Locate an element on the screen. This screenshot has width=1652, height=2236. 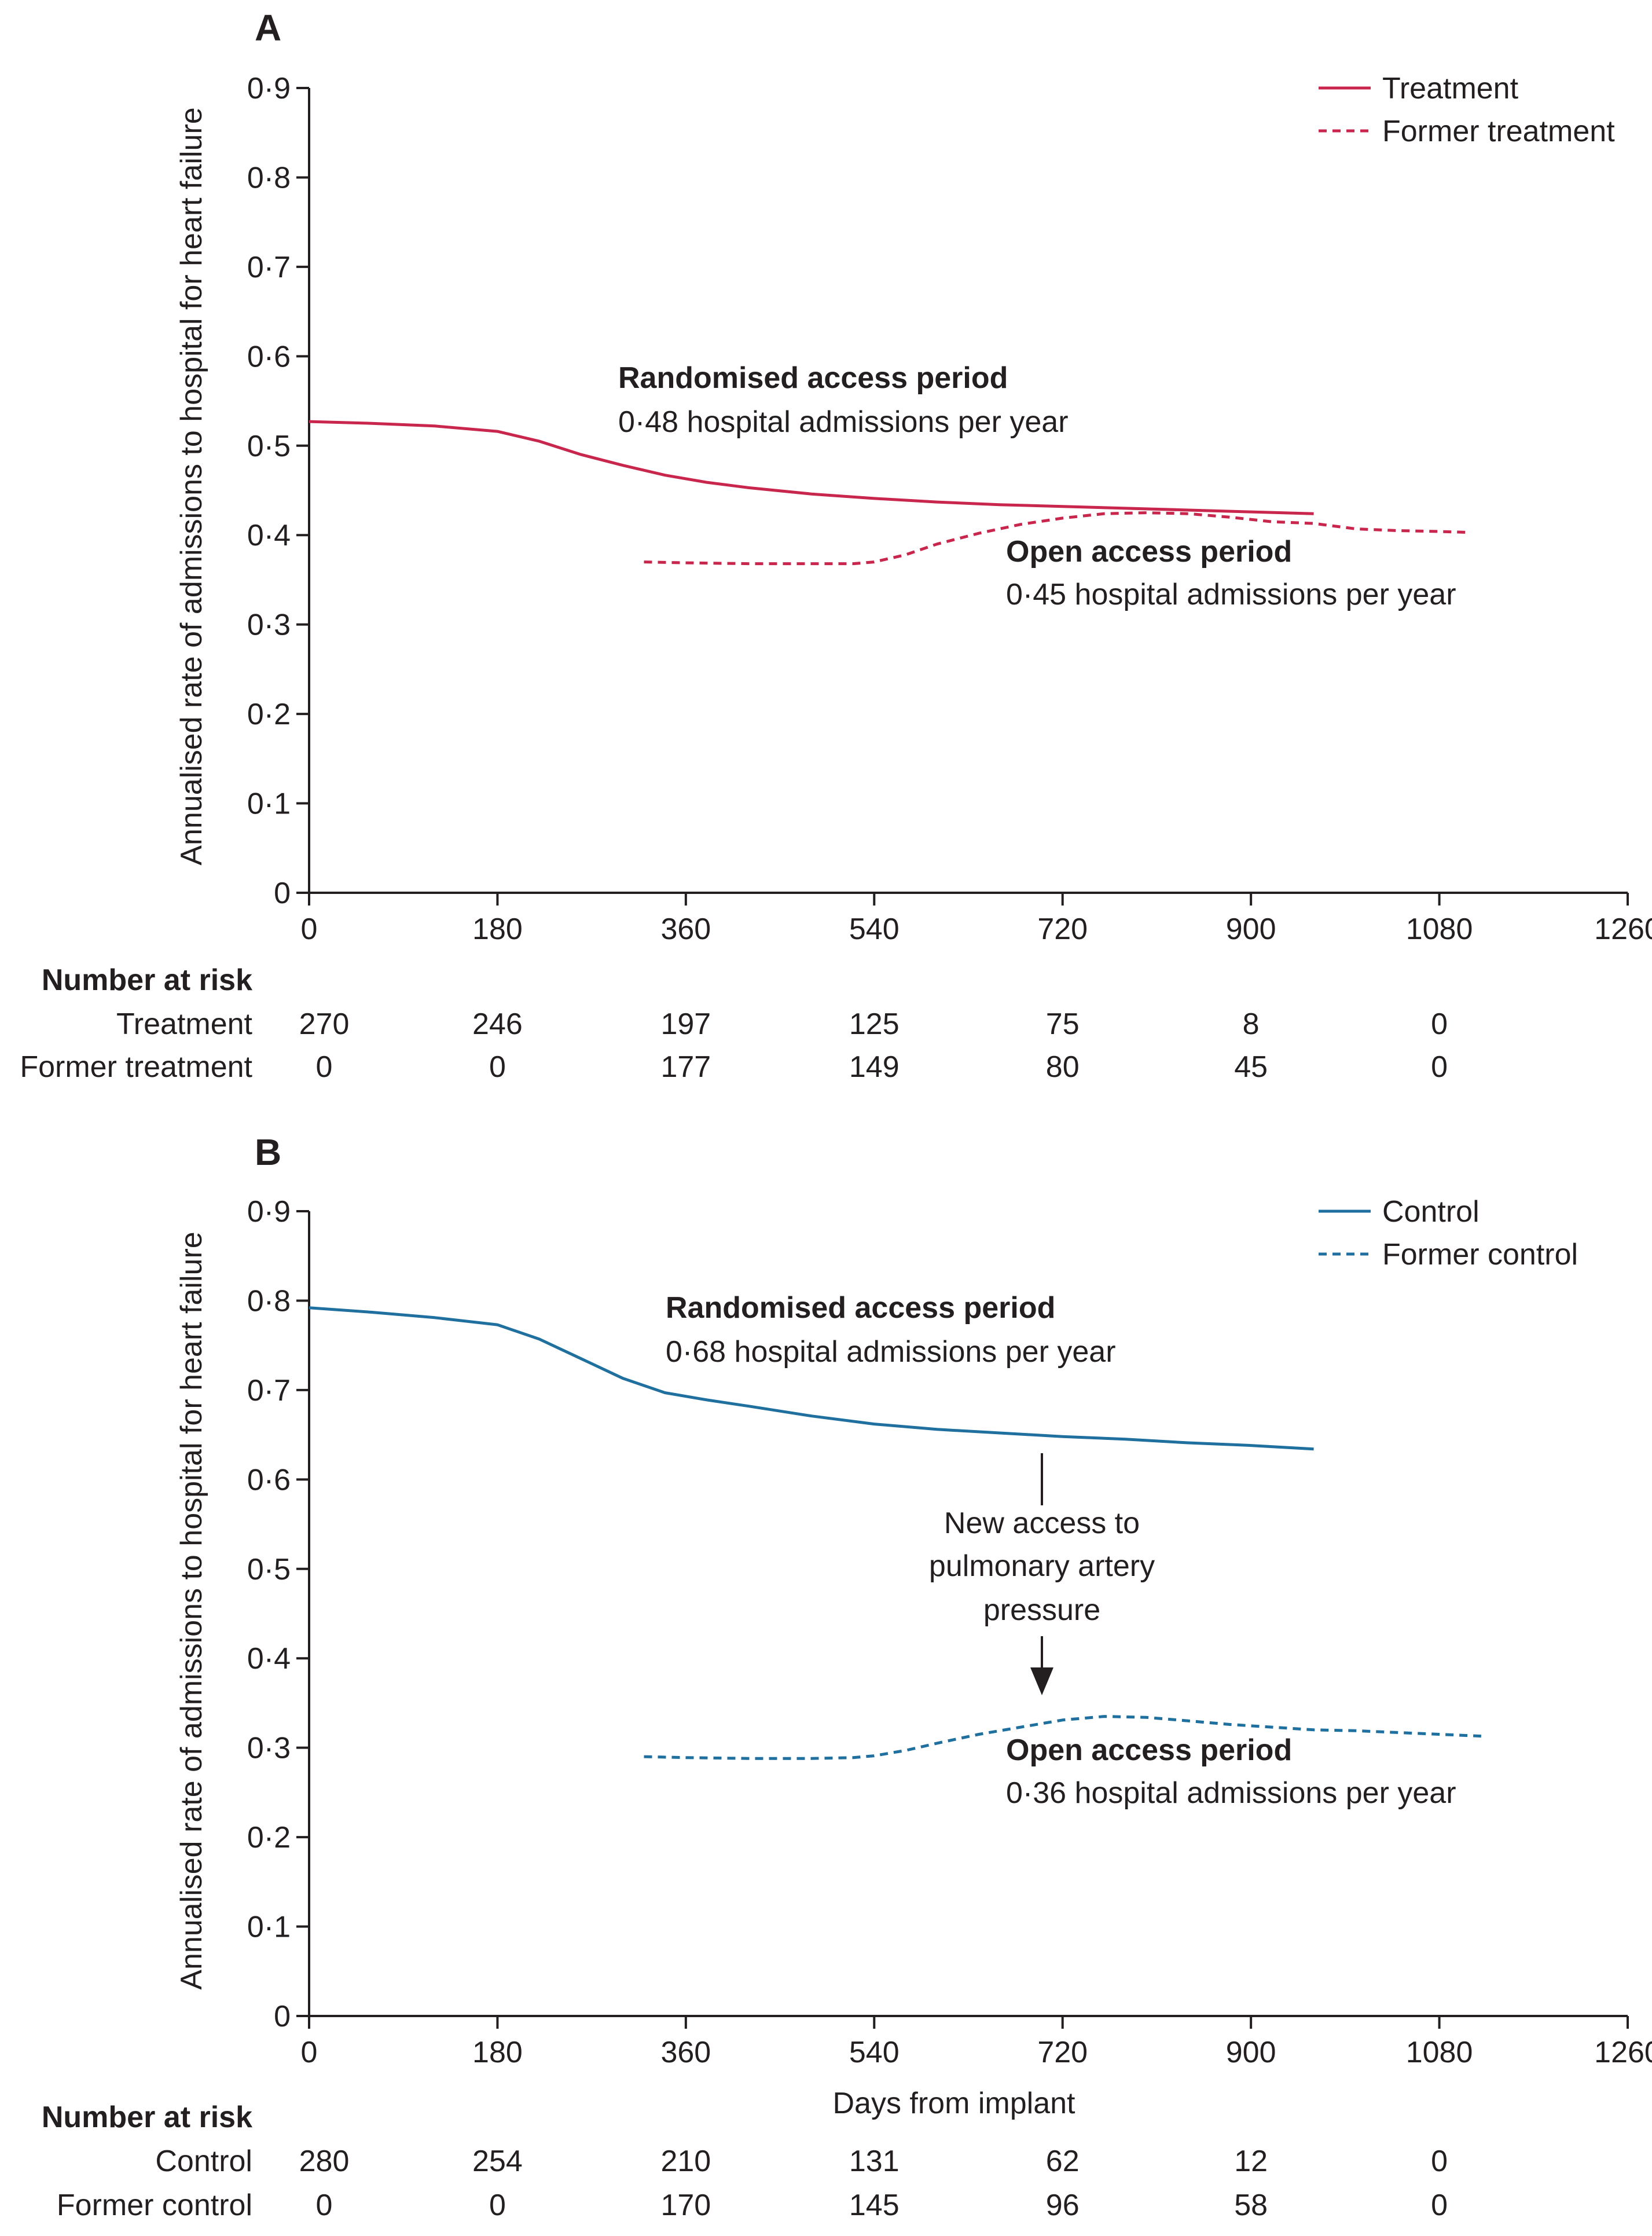
risk-row-label: Former treatment is located at coordinates (136, 1067).